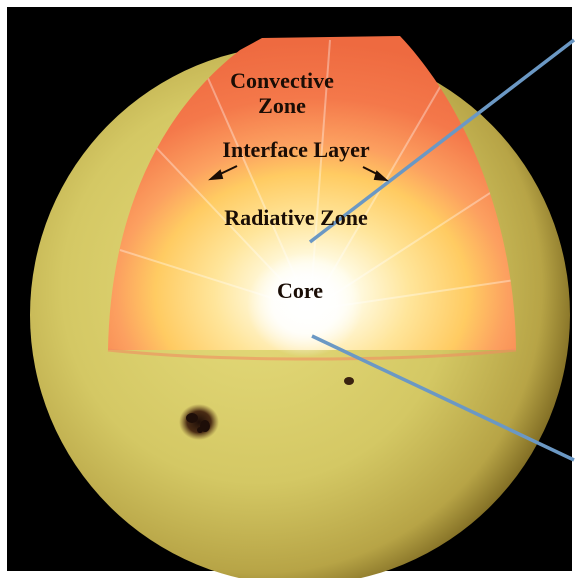  I want to click on convective-zone-label-line1: Convective, so click(282, 80).